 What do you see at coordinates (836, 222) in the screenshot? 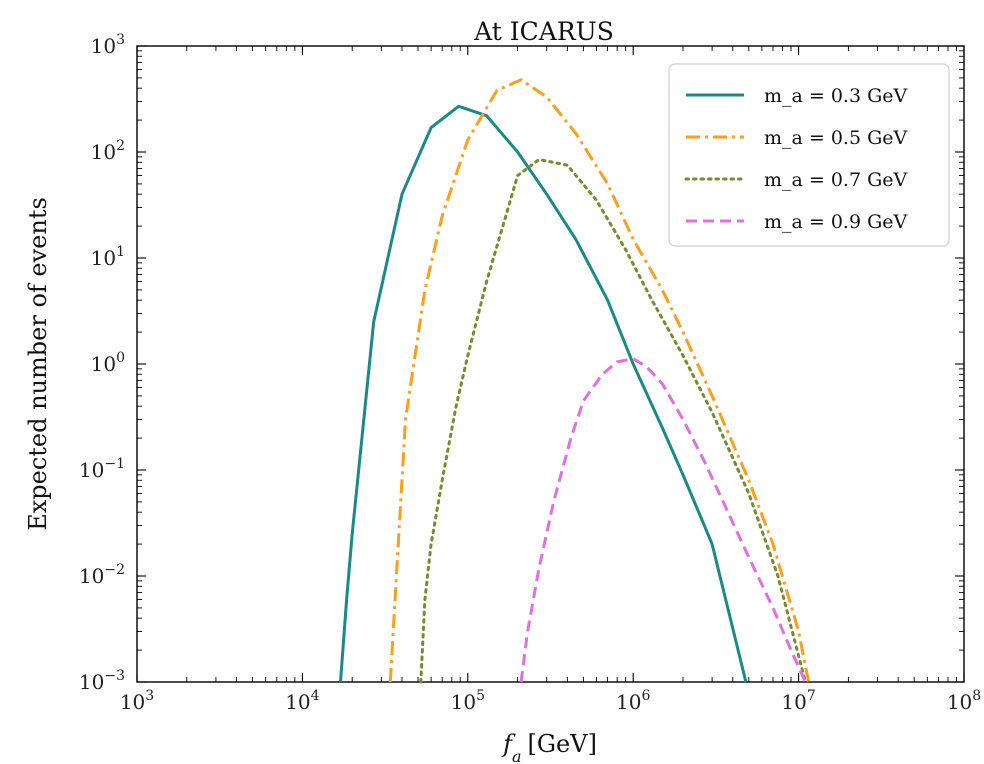
I see `legend-label-3: m_a = 0.9 GeV` at bounding box center [836, 222].